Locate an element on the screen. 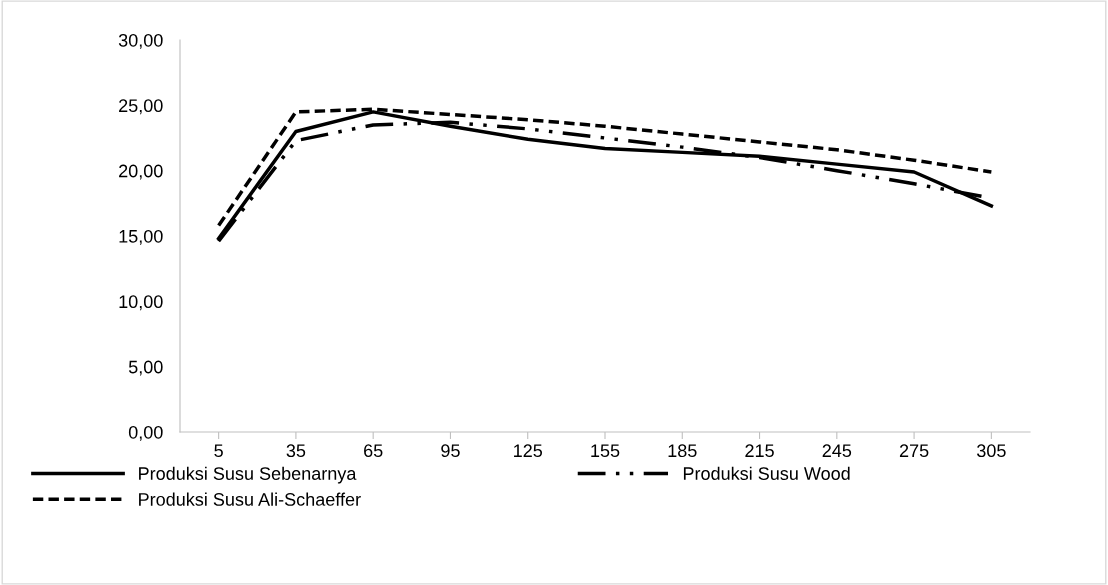 Image resolution: width=1108 pixels, height=585 pixels. y-tick-label: 0,00 is located at coordinates (145, 433).